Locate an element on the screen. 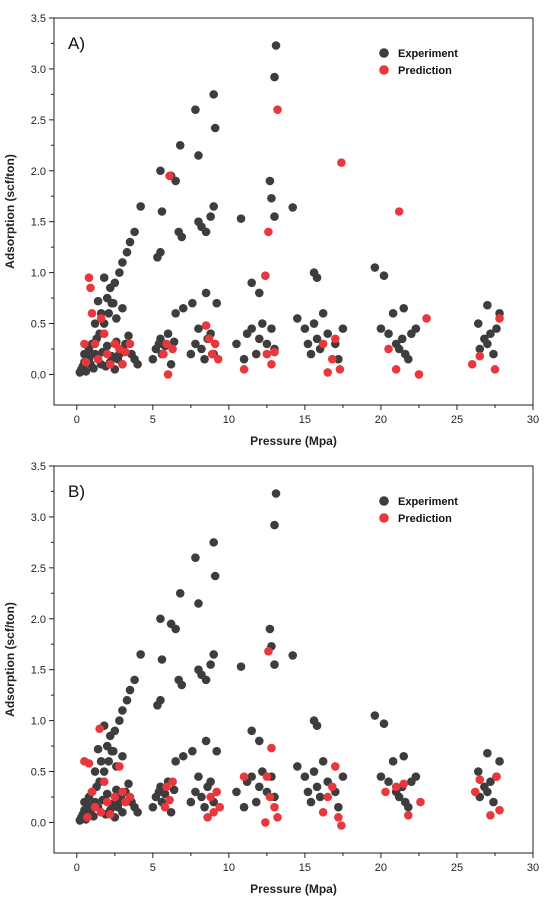 The width and height of the screenshot is (550, 908). x-tick-label: 25 is located at coordinates (457, 868).